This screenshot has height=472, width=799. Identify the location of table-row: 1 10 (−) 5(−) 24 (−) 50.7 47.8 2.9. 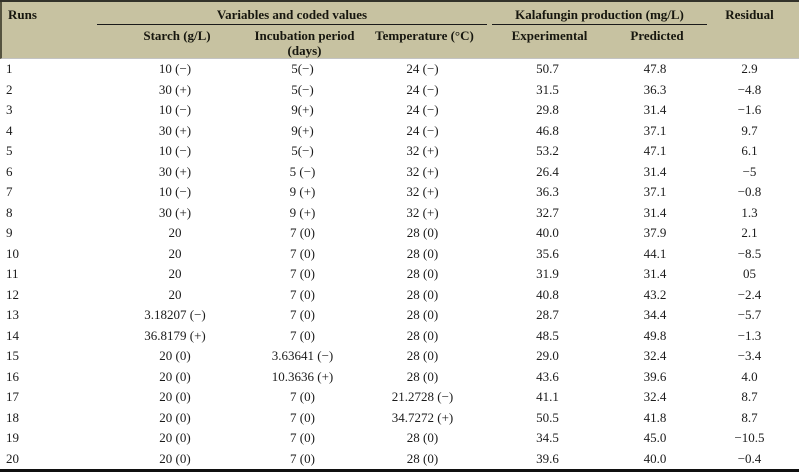
(399, 69).